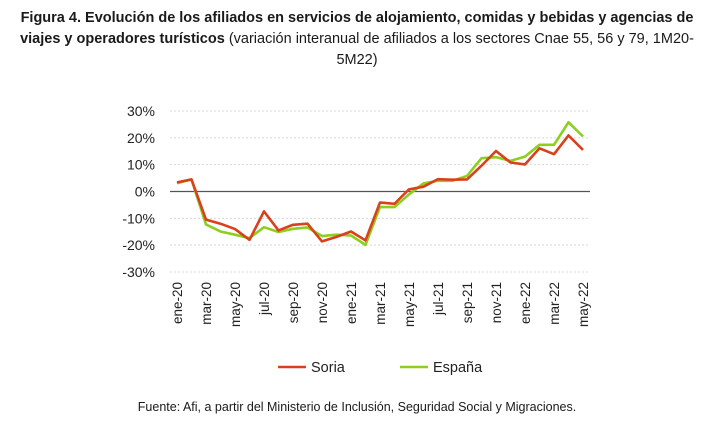 Image resolution: width=714 pixels, height=427 pixels. Describe the element at coordinates (458, 368) in the screenshot. I see `legend-label: España` at that location.